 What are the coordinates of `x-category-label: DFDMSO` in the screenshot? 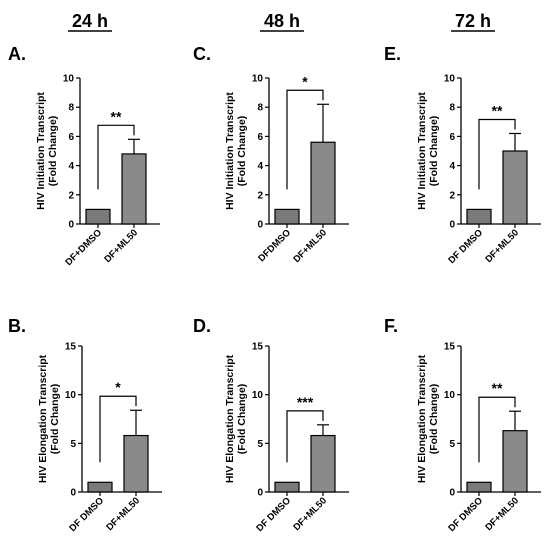 It's located at (274, 245).